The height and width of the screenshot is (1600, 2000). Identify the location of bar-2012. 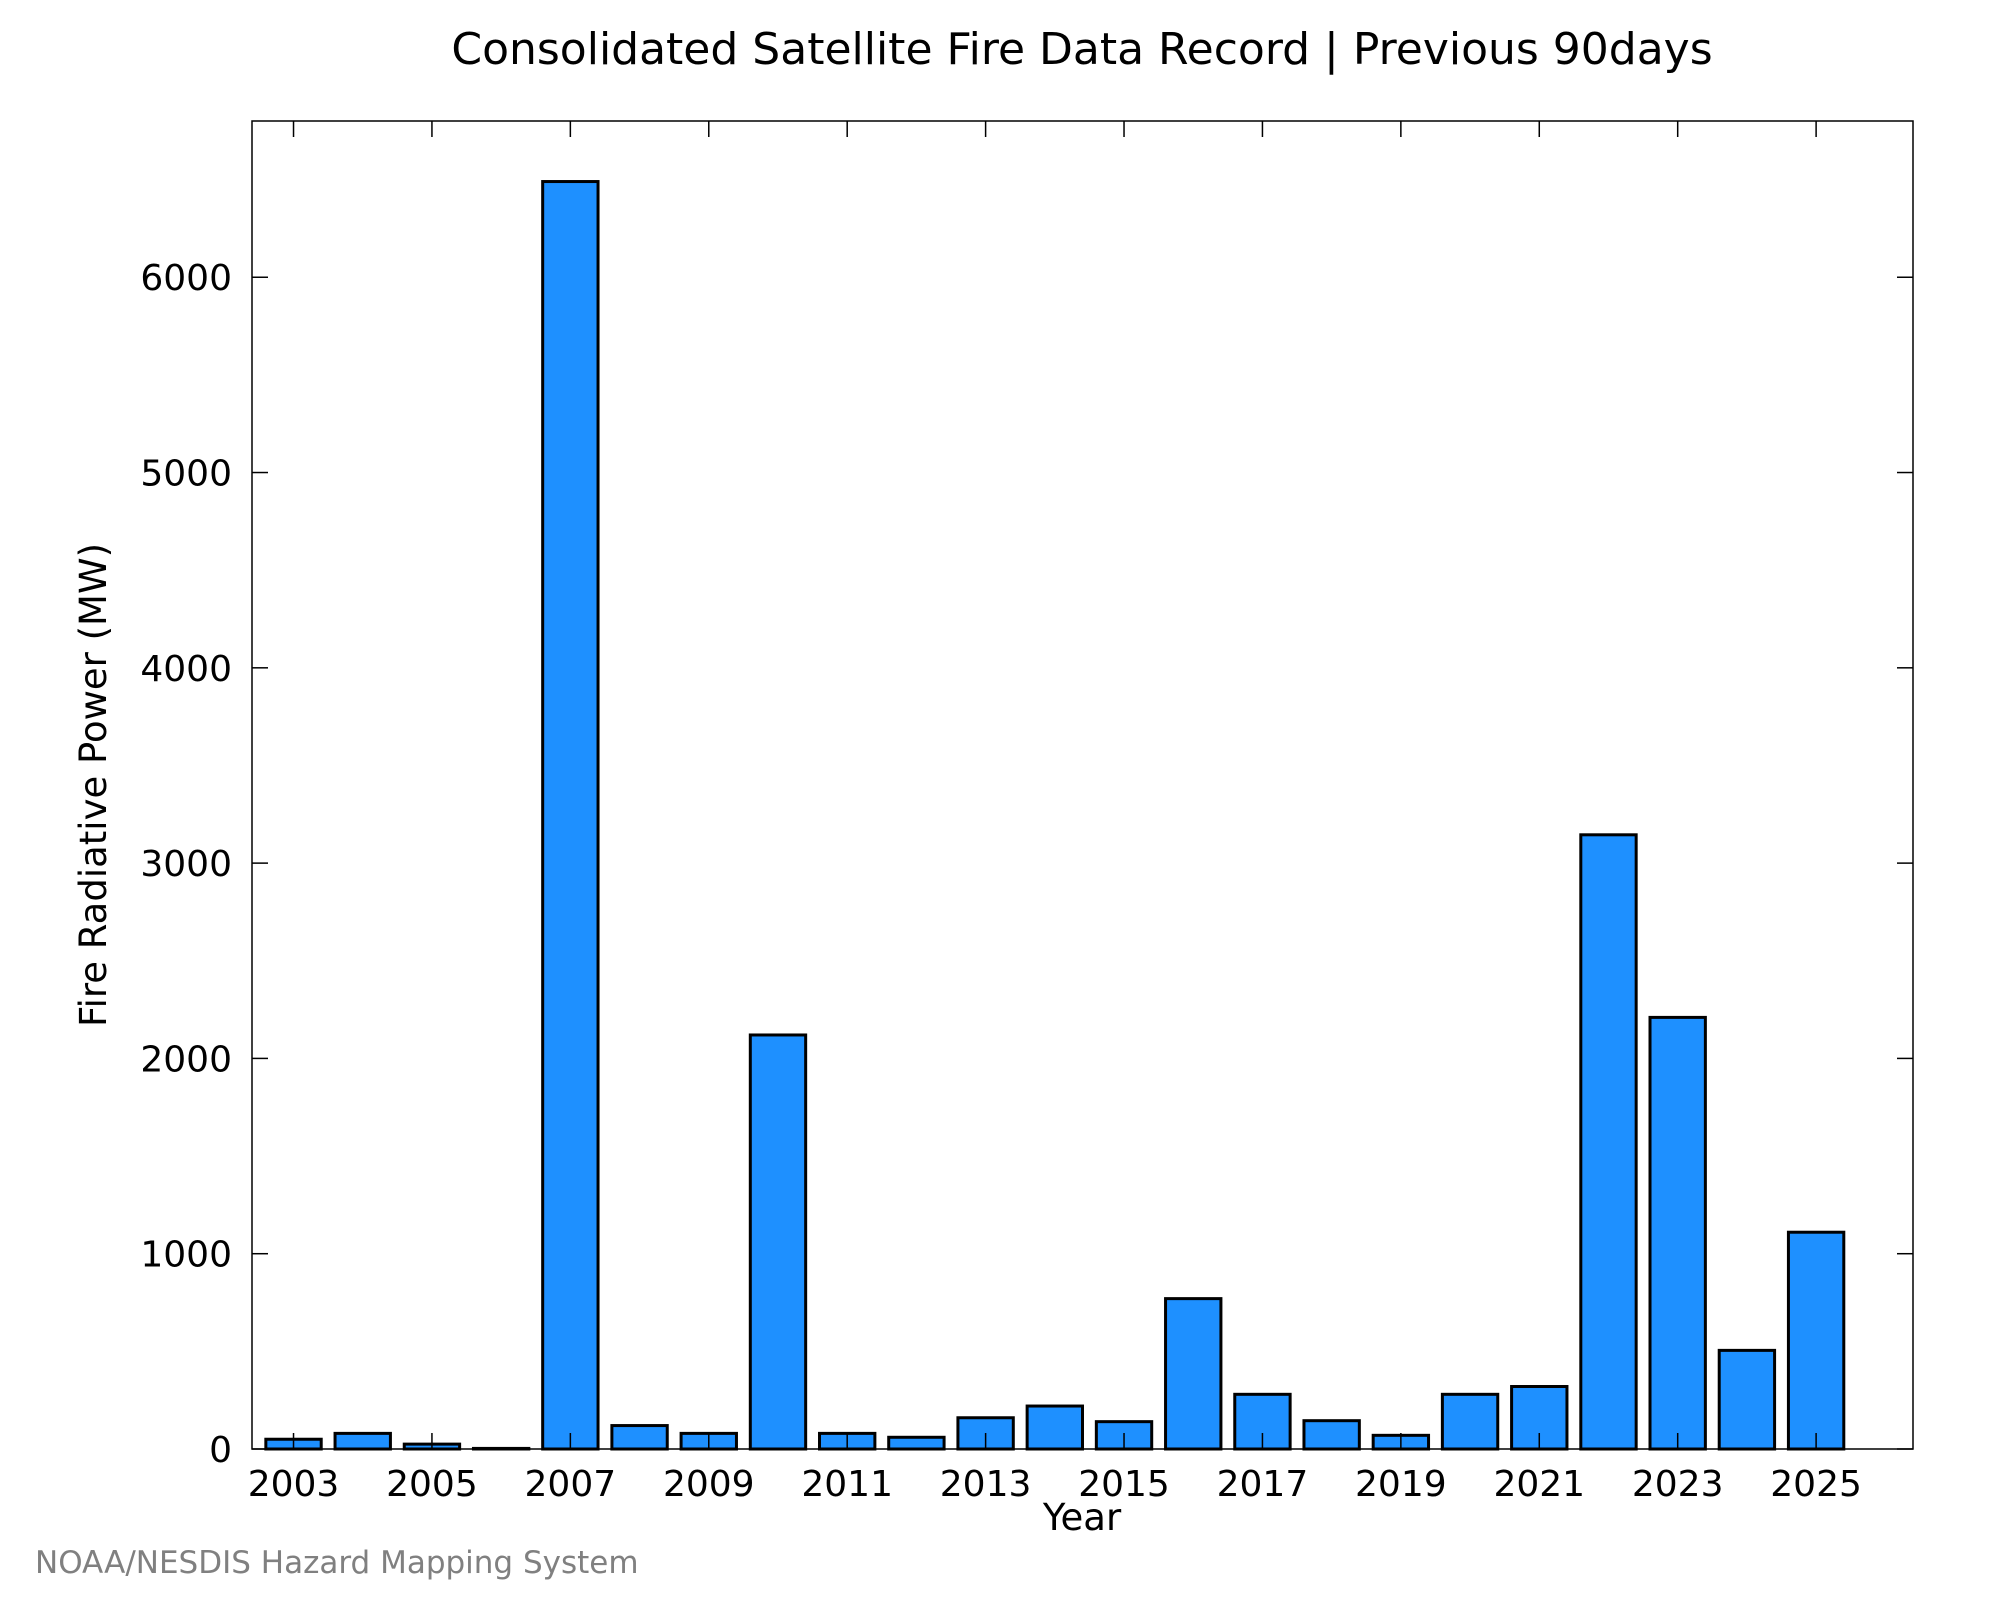
(916, 1443).